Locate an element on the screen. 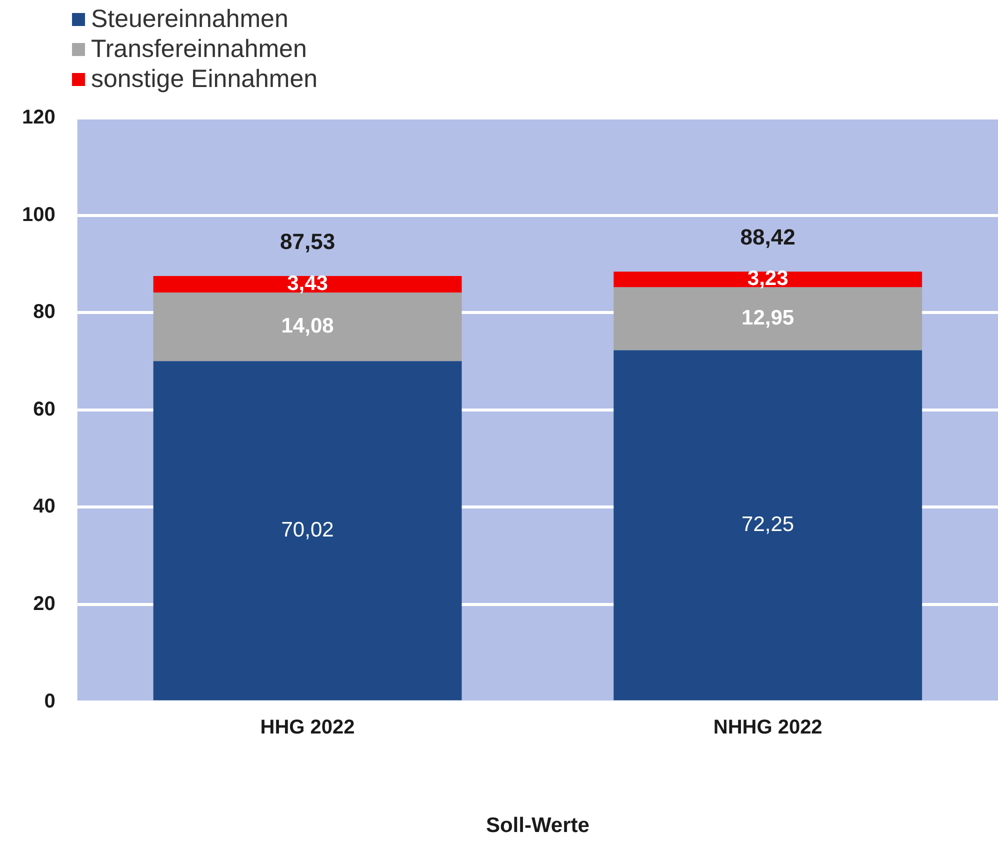 The width and height of the screenshot is (998, 853). x-axis-title: Soll-Werte is located at coordinates (538, 826).